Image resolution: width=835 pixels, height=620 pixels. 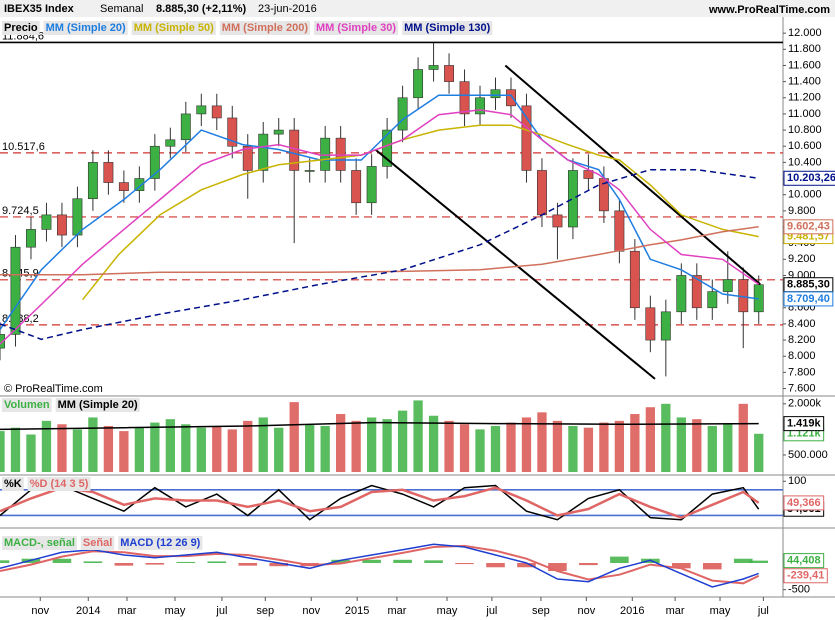 I want to click on y-tick-label: 9.200, so click(x=802, y=259).